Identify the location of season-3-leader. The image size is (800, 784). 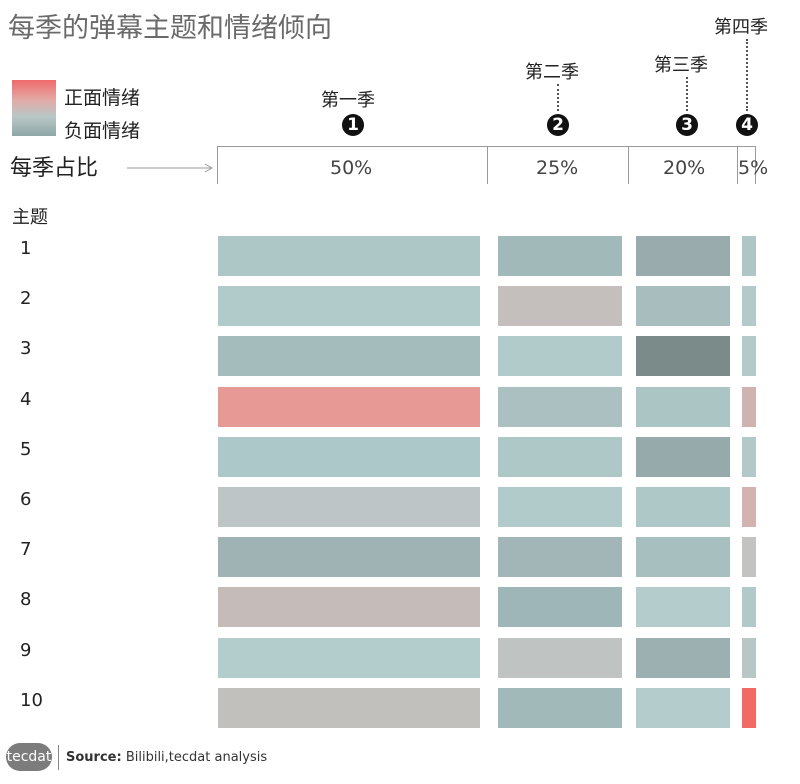
(687, 94).